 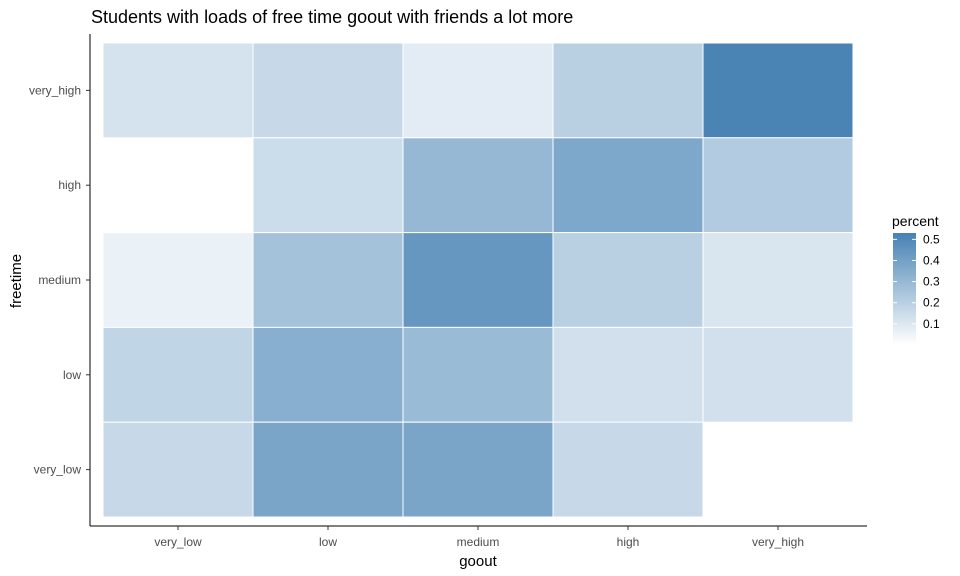 I want to click on x-tick-label-very_low: very_low, so click(x=178, y=542).